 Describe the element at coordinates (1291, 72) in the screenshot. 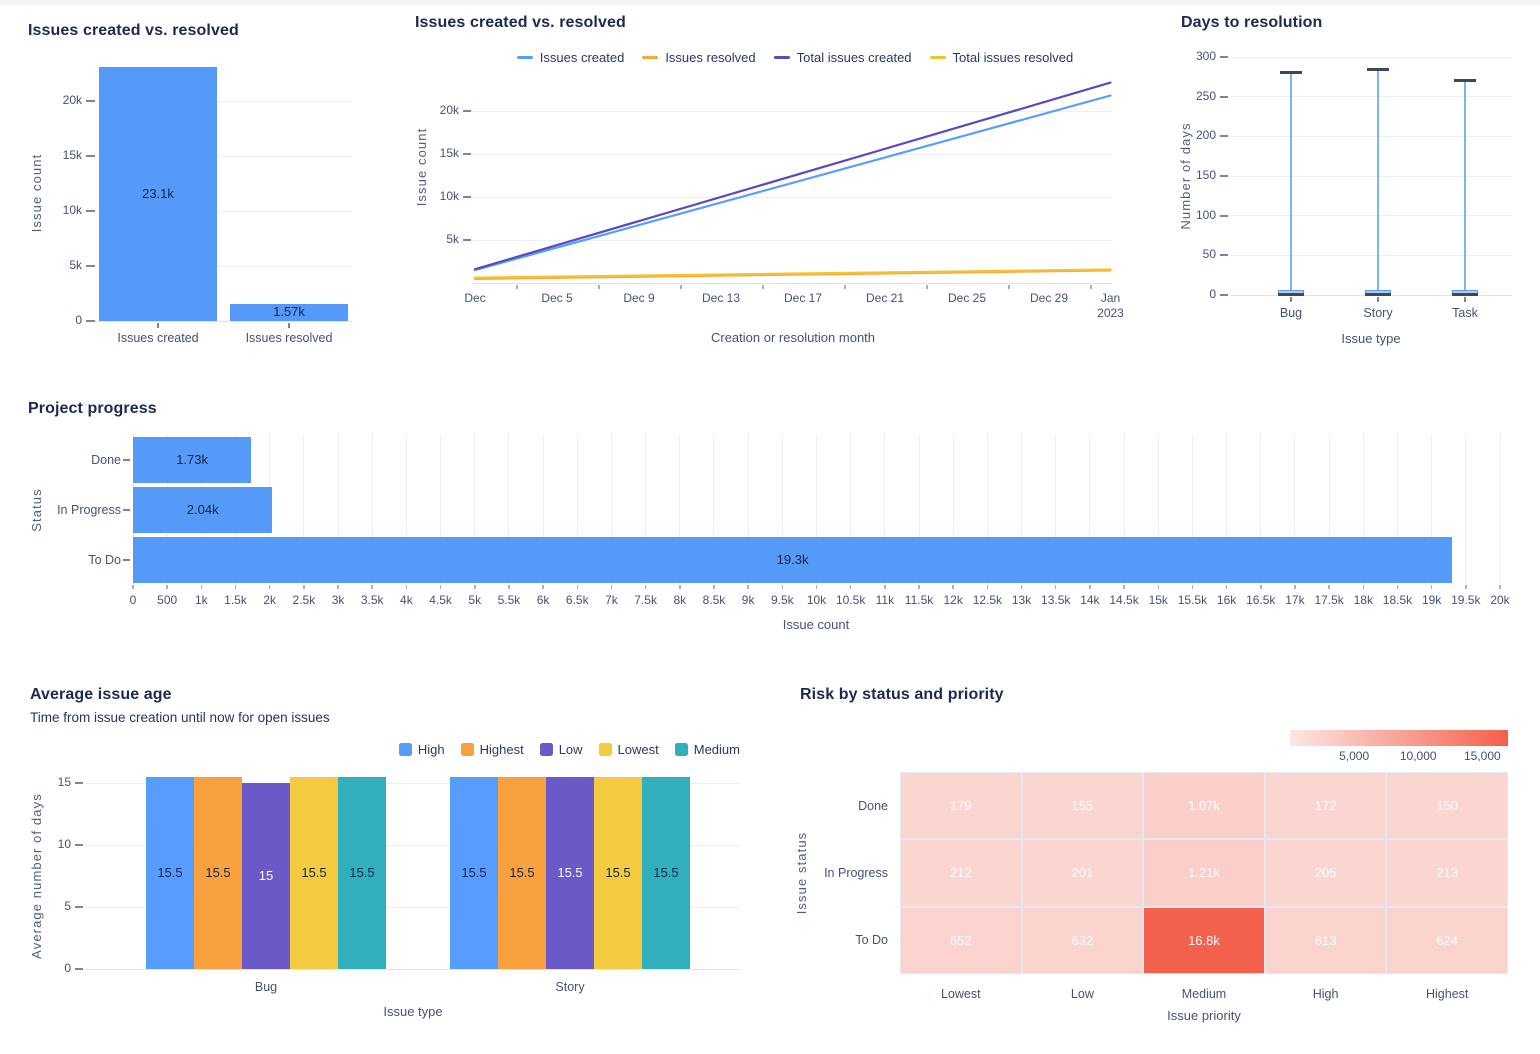

I see `boxplot-max-cap` at that location.